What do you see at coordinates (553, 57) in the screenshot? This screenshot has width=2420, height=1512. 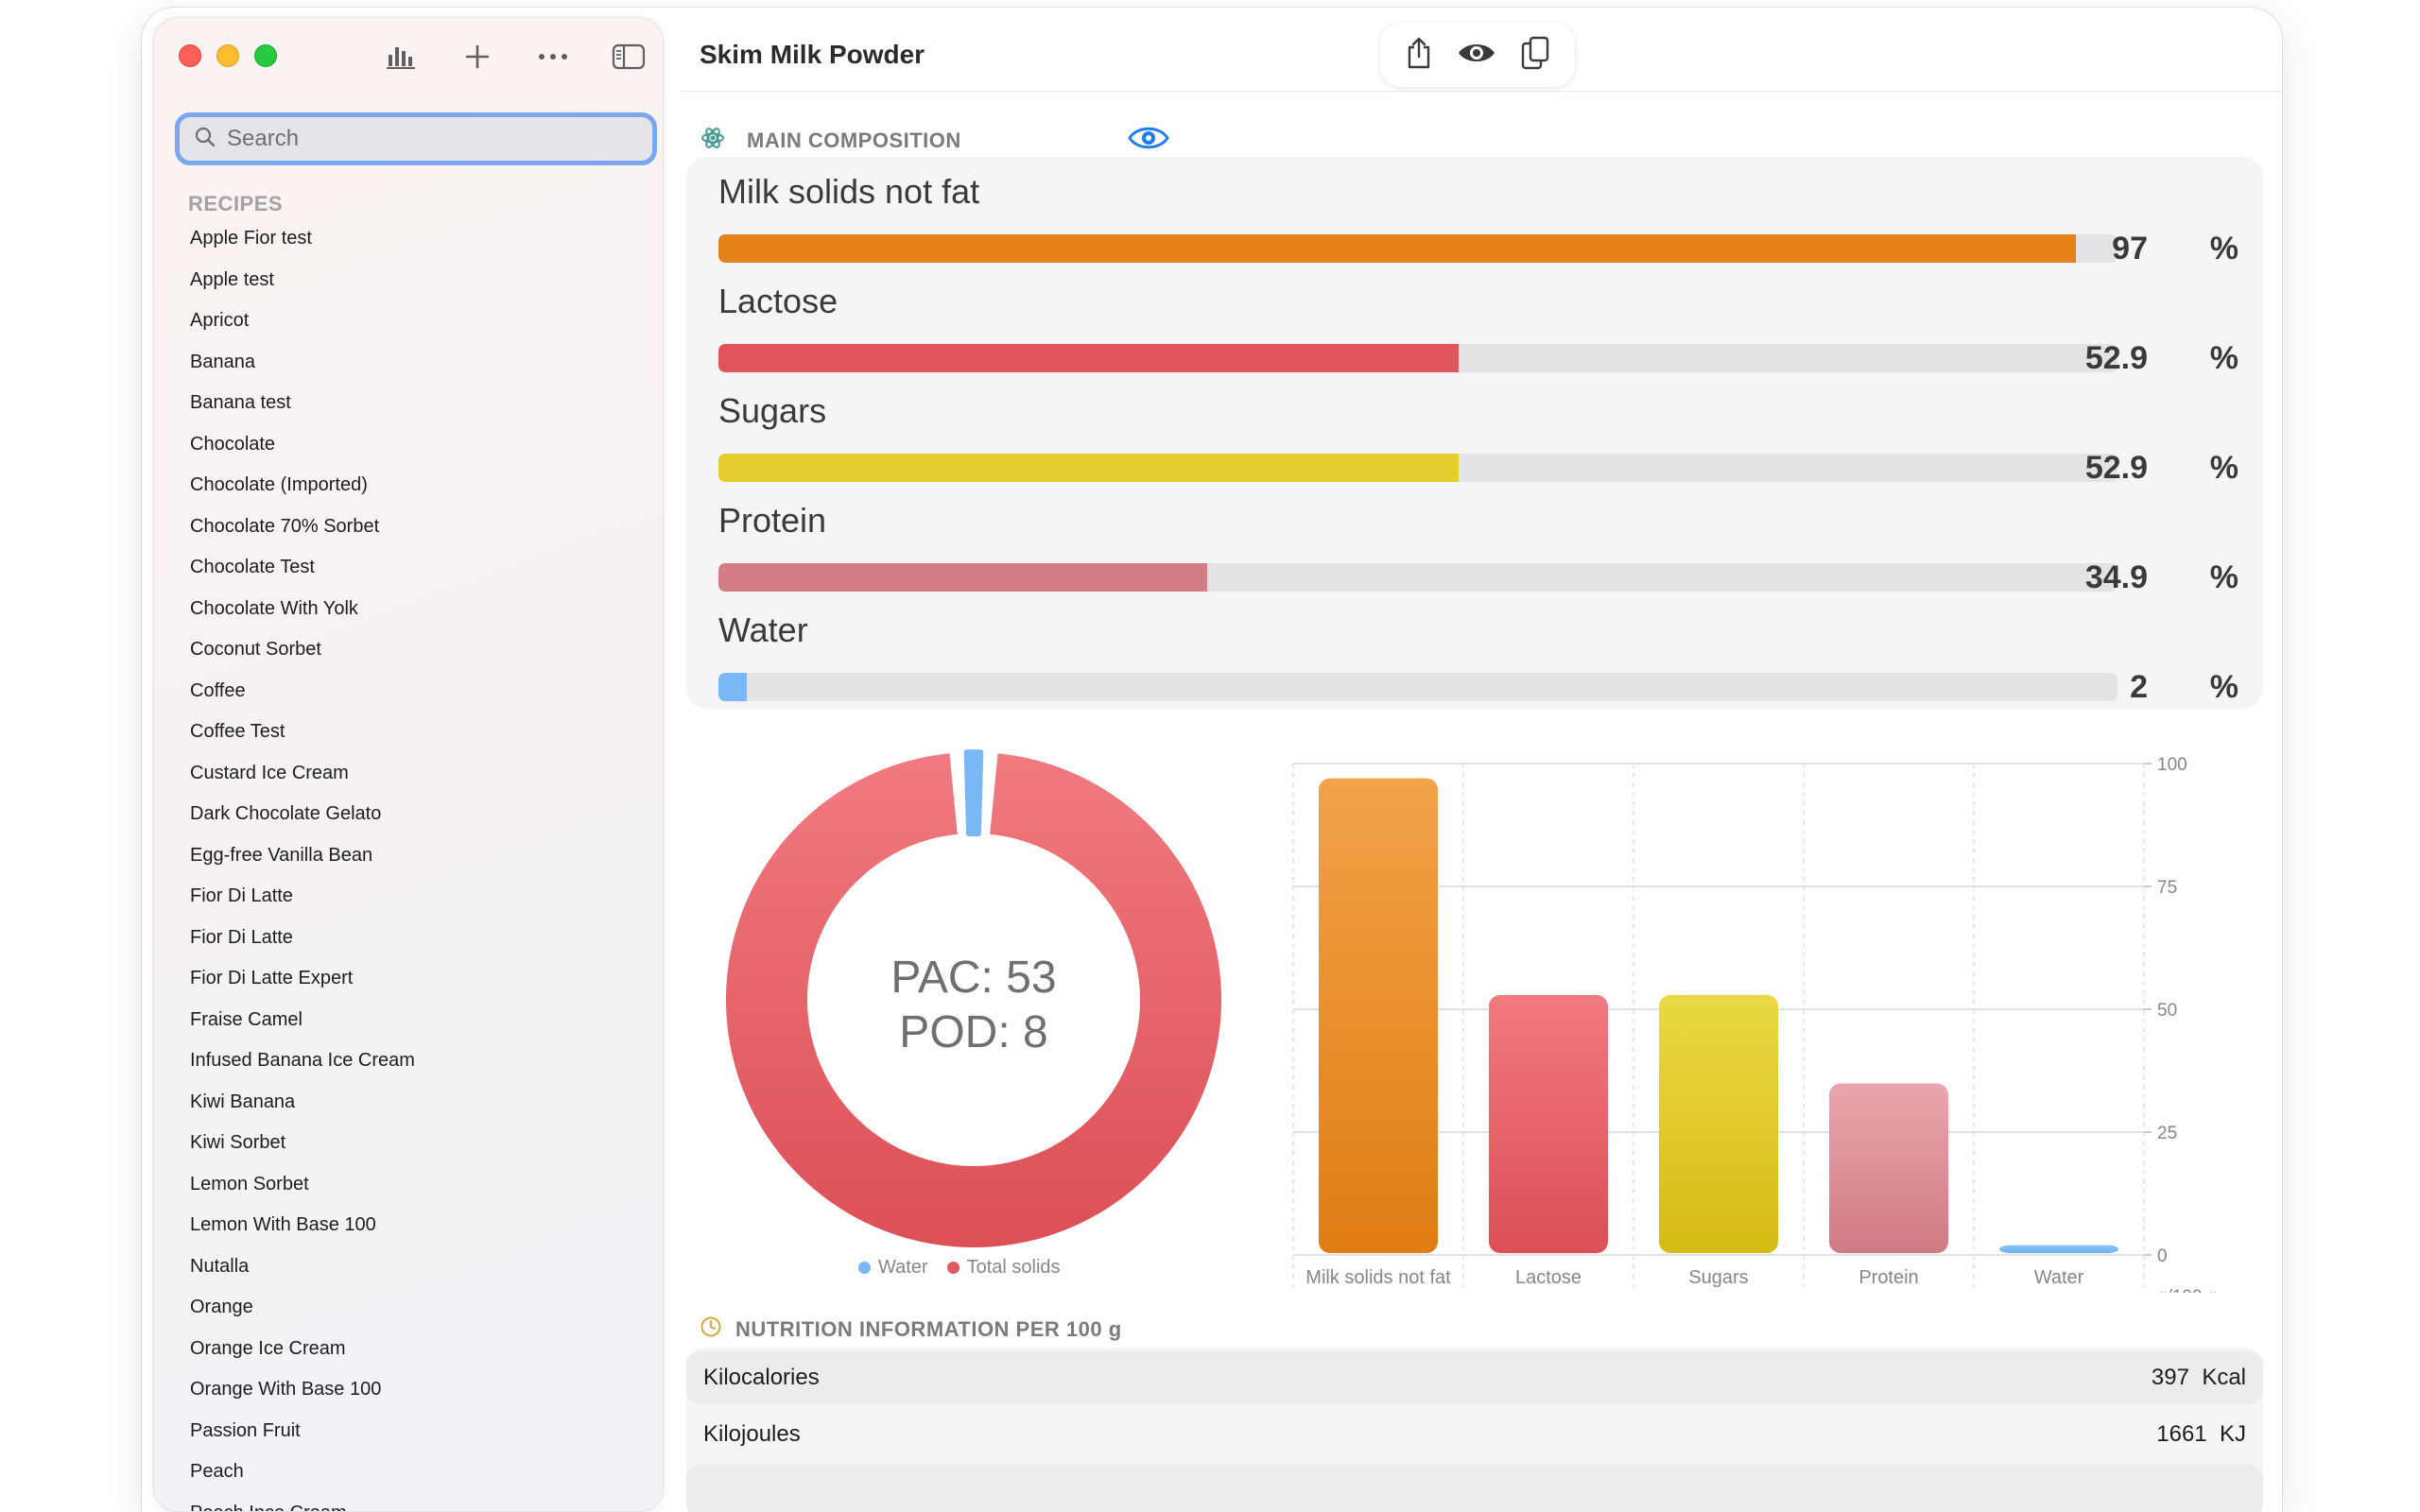 I see `ellipsis-icon` at bounding box center [553, 57].